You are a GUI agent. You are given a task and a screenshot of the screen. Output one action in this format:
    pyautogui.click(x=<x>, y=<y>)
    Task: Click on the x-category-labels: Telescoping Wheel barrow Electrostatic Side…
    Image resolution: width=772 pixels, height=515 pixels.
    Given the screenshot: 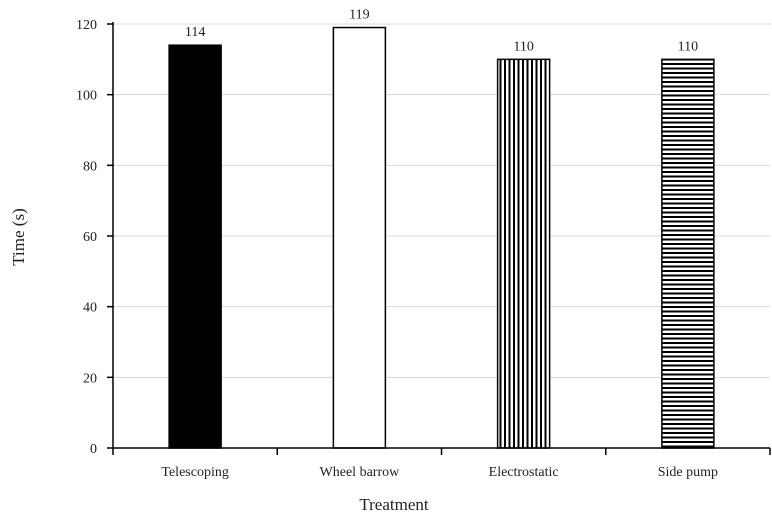 What is the action you would take?
    pyautogui.click(x=439, y=472)
    